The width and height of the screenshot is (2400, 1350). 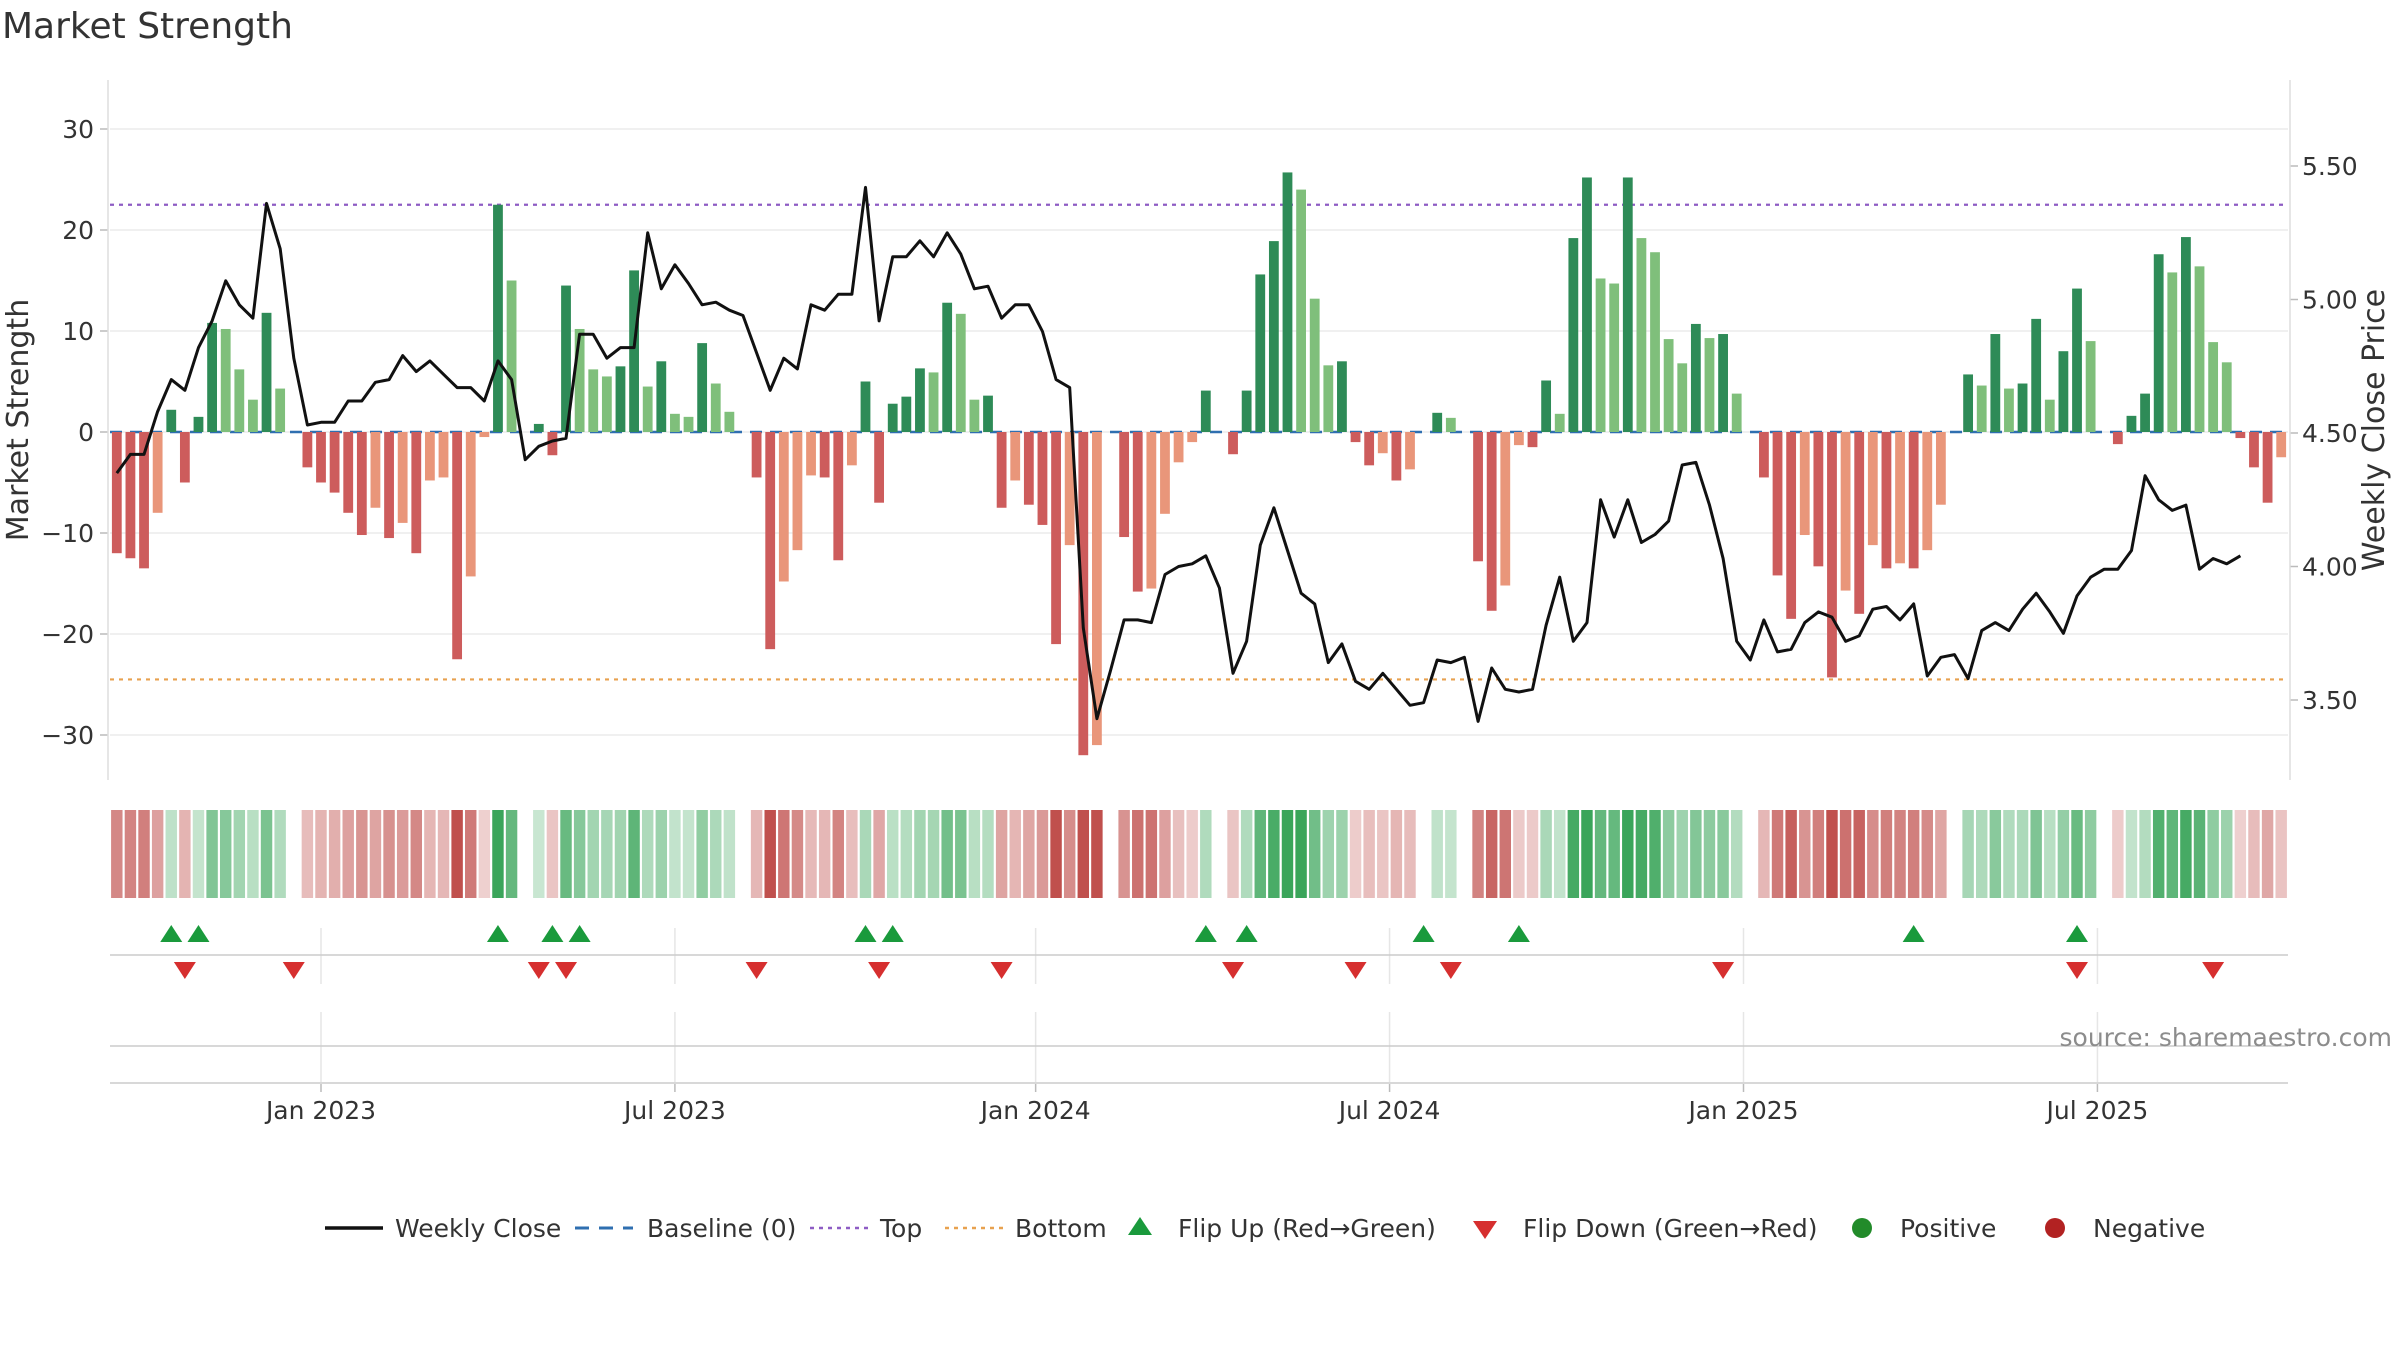 What do you see at coordinates (1026, 1228) in the screenshot?
I see `legend-item: Bottom` at bounding box center [1026, 1228].